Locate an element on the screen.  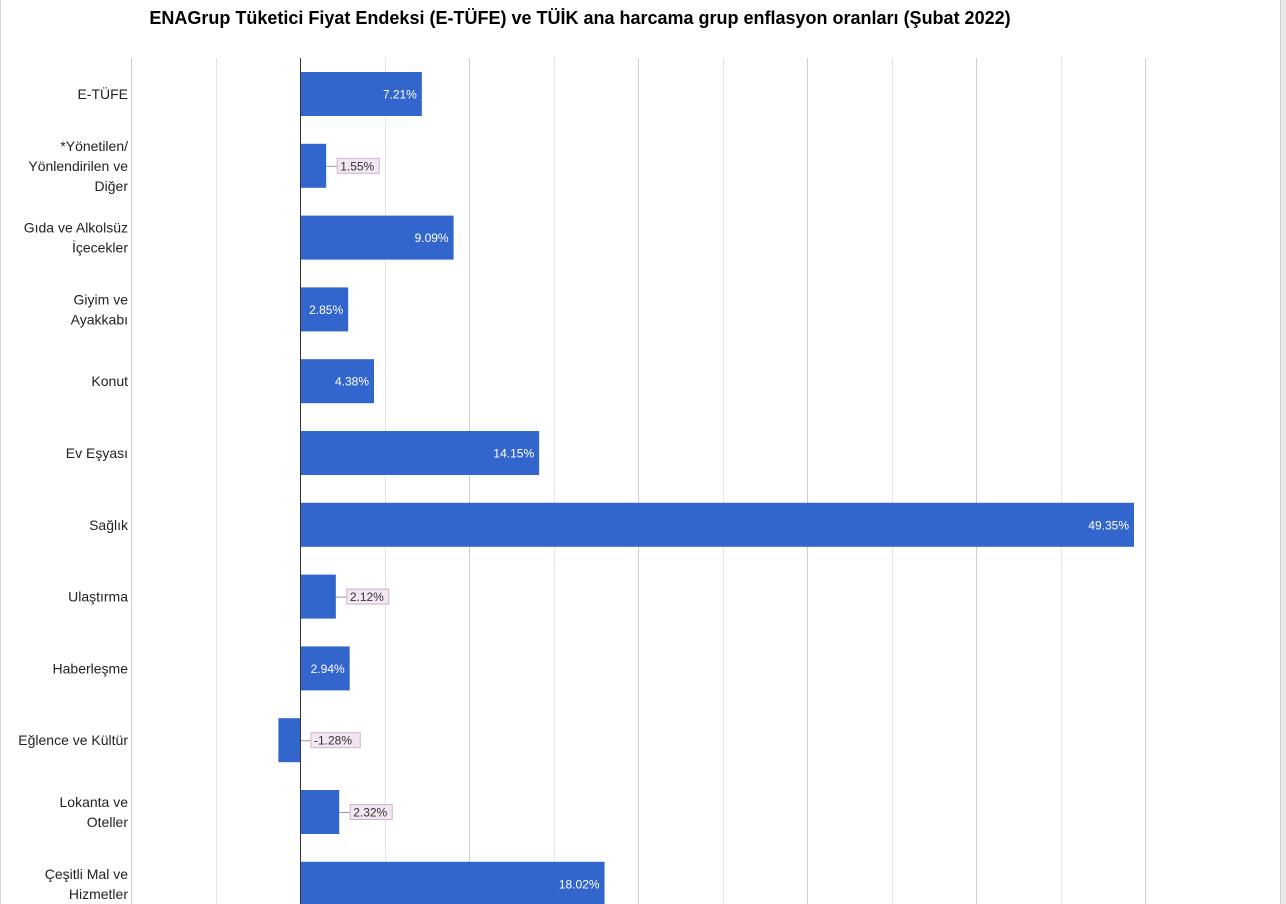
category-label: Konut is located at coordinates (109, 381).